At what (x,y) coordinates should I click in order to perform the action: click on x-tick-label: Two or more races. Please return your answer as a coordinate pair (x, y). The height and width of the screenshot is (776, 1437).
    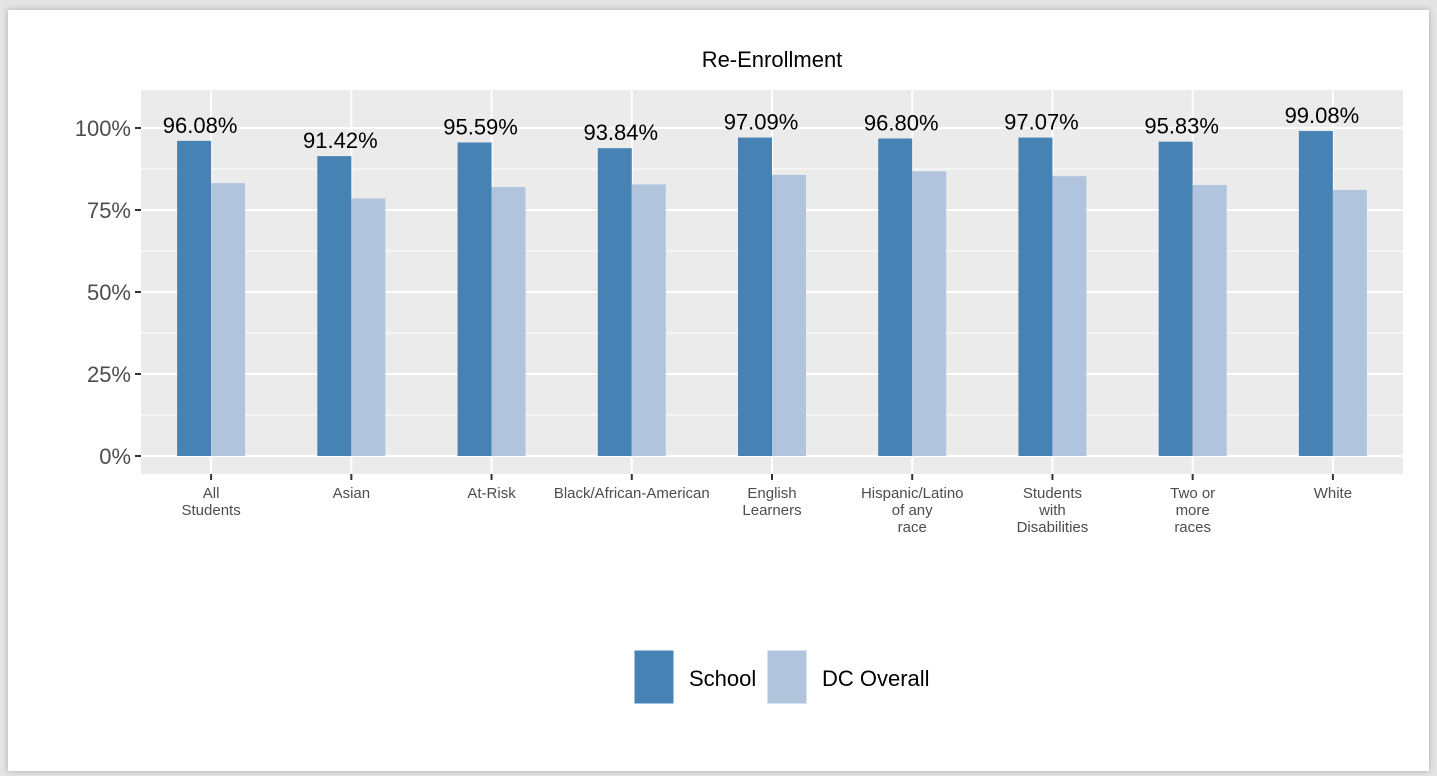
    Looking at the image, I should click on (1192, 510).